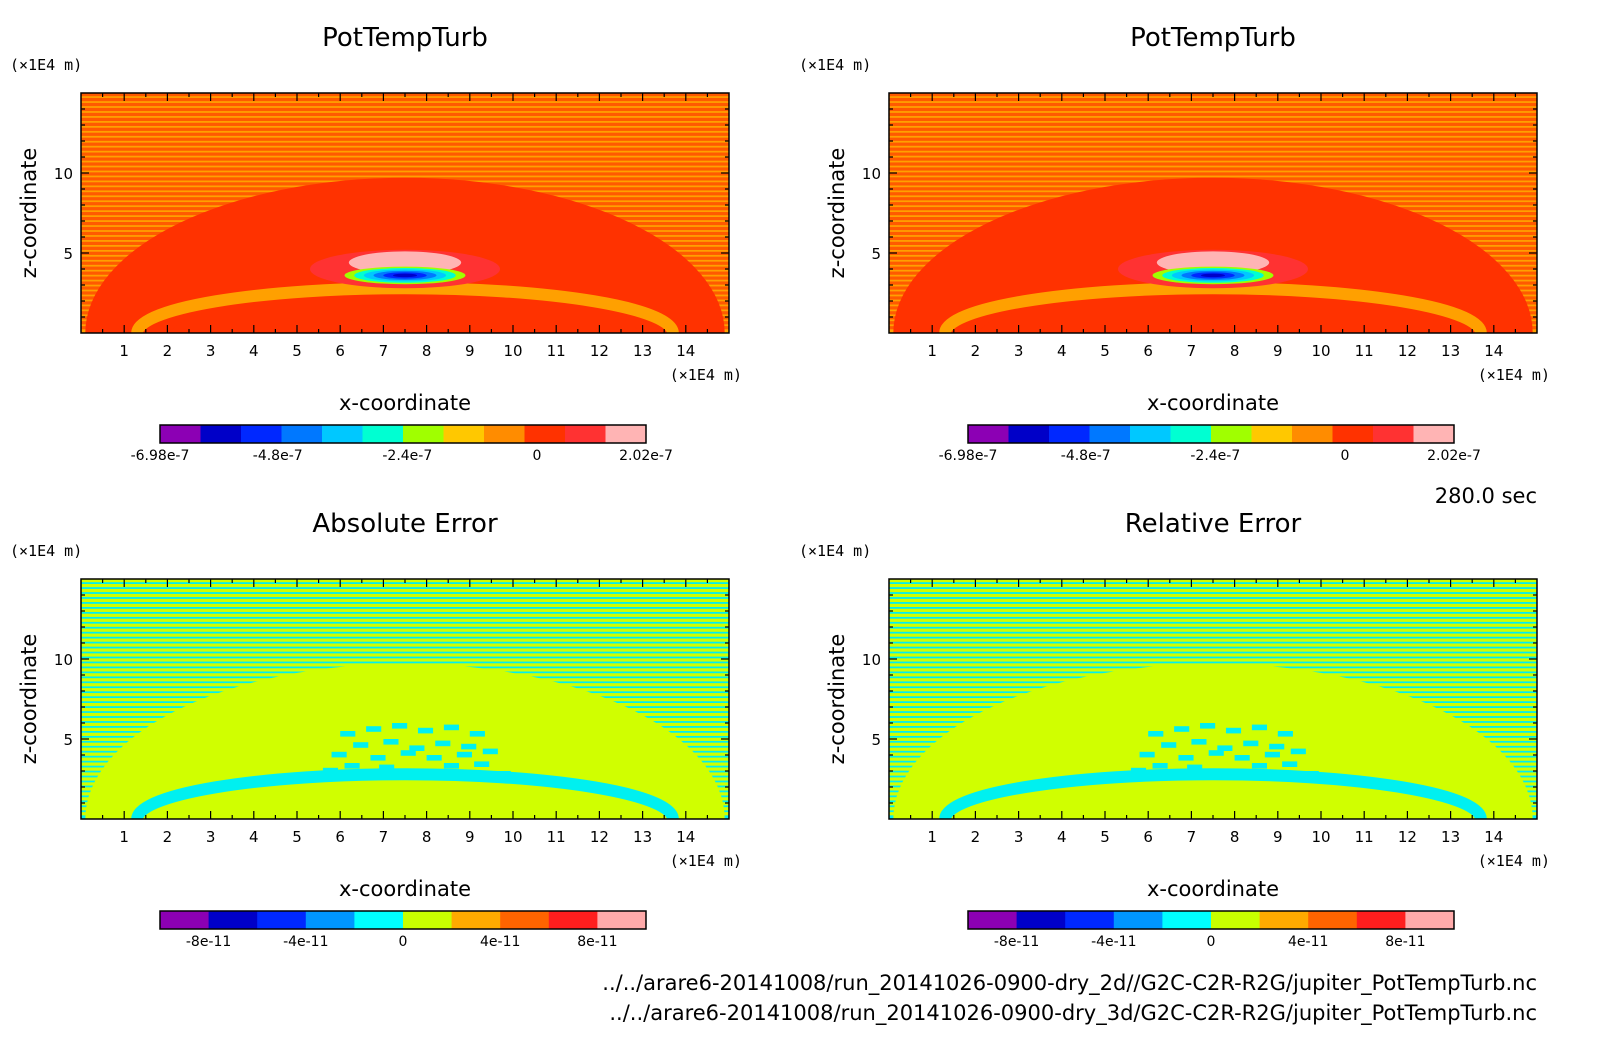 The image size is (1604, 1054). I want to click on x-tick-label: 6, so click(340, 351).